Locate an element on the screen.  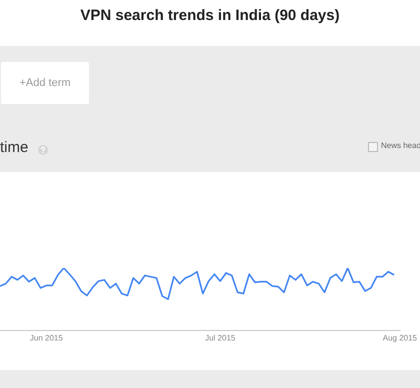
x-tick-label: Jun 2015 is located at coordinates (47, 337).